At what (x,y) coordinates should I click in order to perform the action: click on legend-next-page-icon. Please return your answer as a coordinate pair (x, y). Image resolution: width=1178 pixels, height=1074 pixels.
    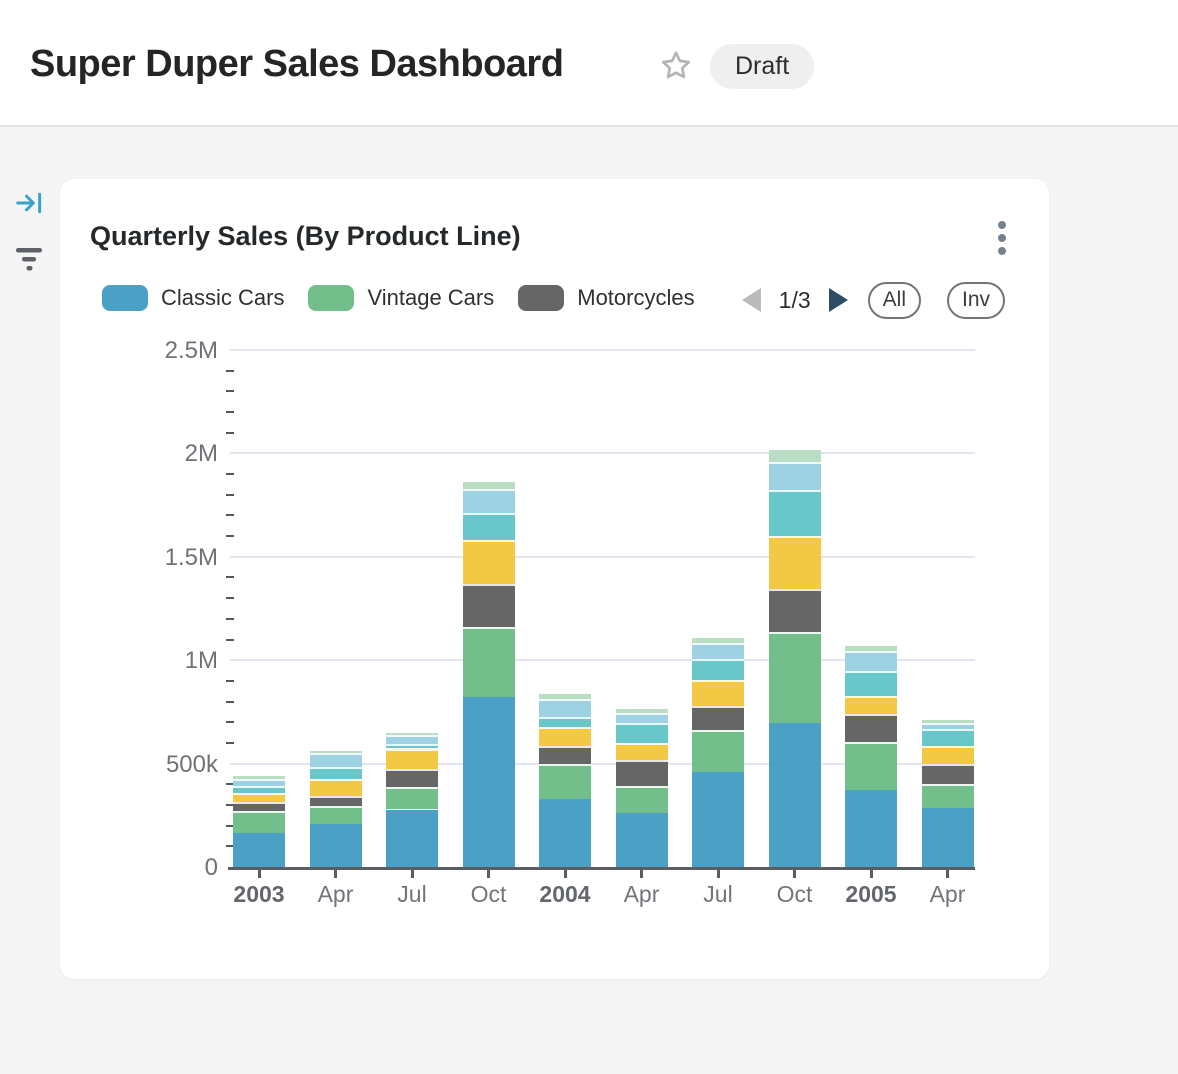
    Looking at the image, I should click on (838, 300).